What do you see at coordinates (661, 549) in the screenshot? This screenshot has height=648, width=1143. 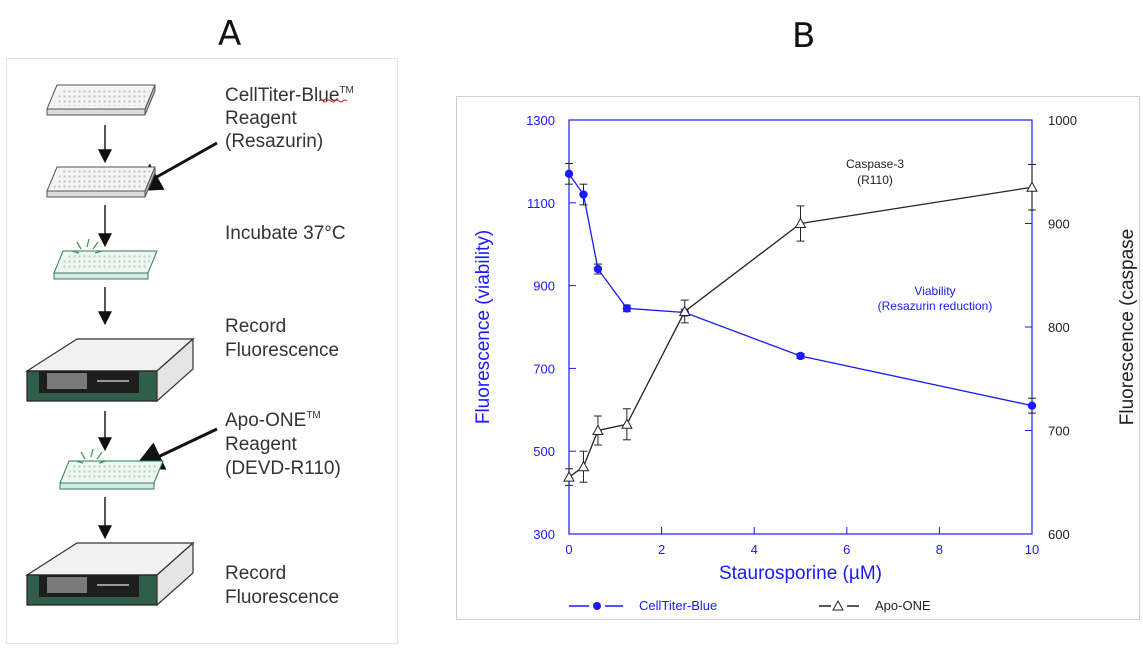 I see `x-tick-label: 2` at bounding box center [661, 549].